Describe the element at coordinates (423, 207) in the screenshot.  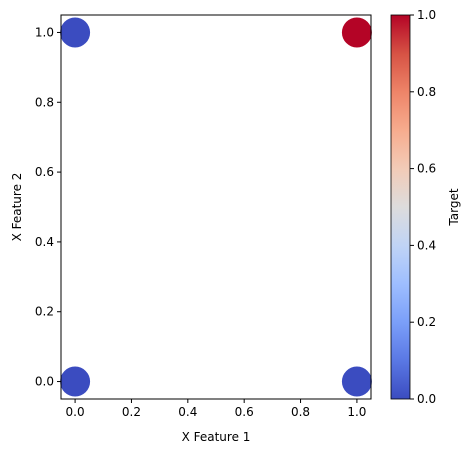
I see `colorbar-axis: 0.0 0.2 0.4 0.6 0.8 1.0` at that location.